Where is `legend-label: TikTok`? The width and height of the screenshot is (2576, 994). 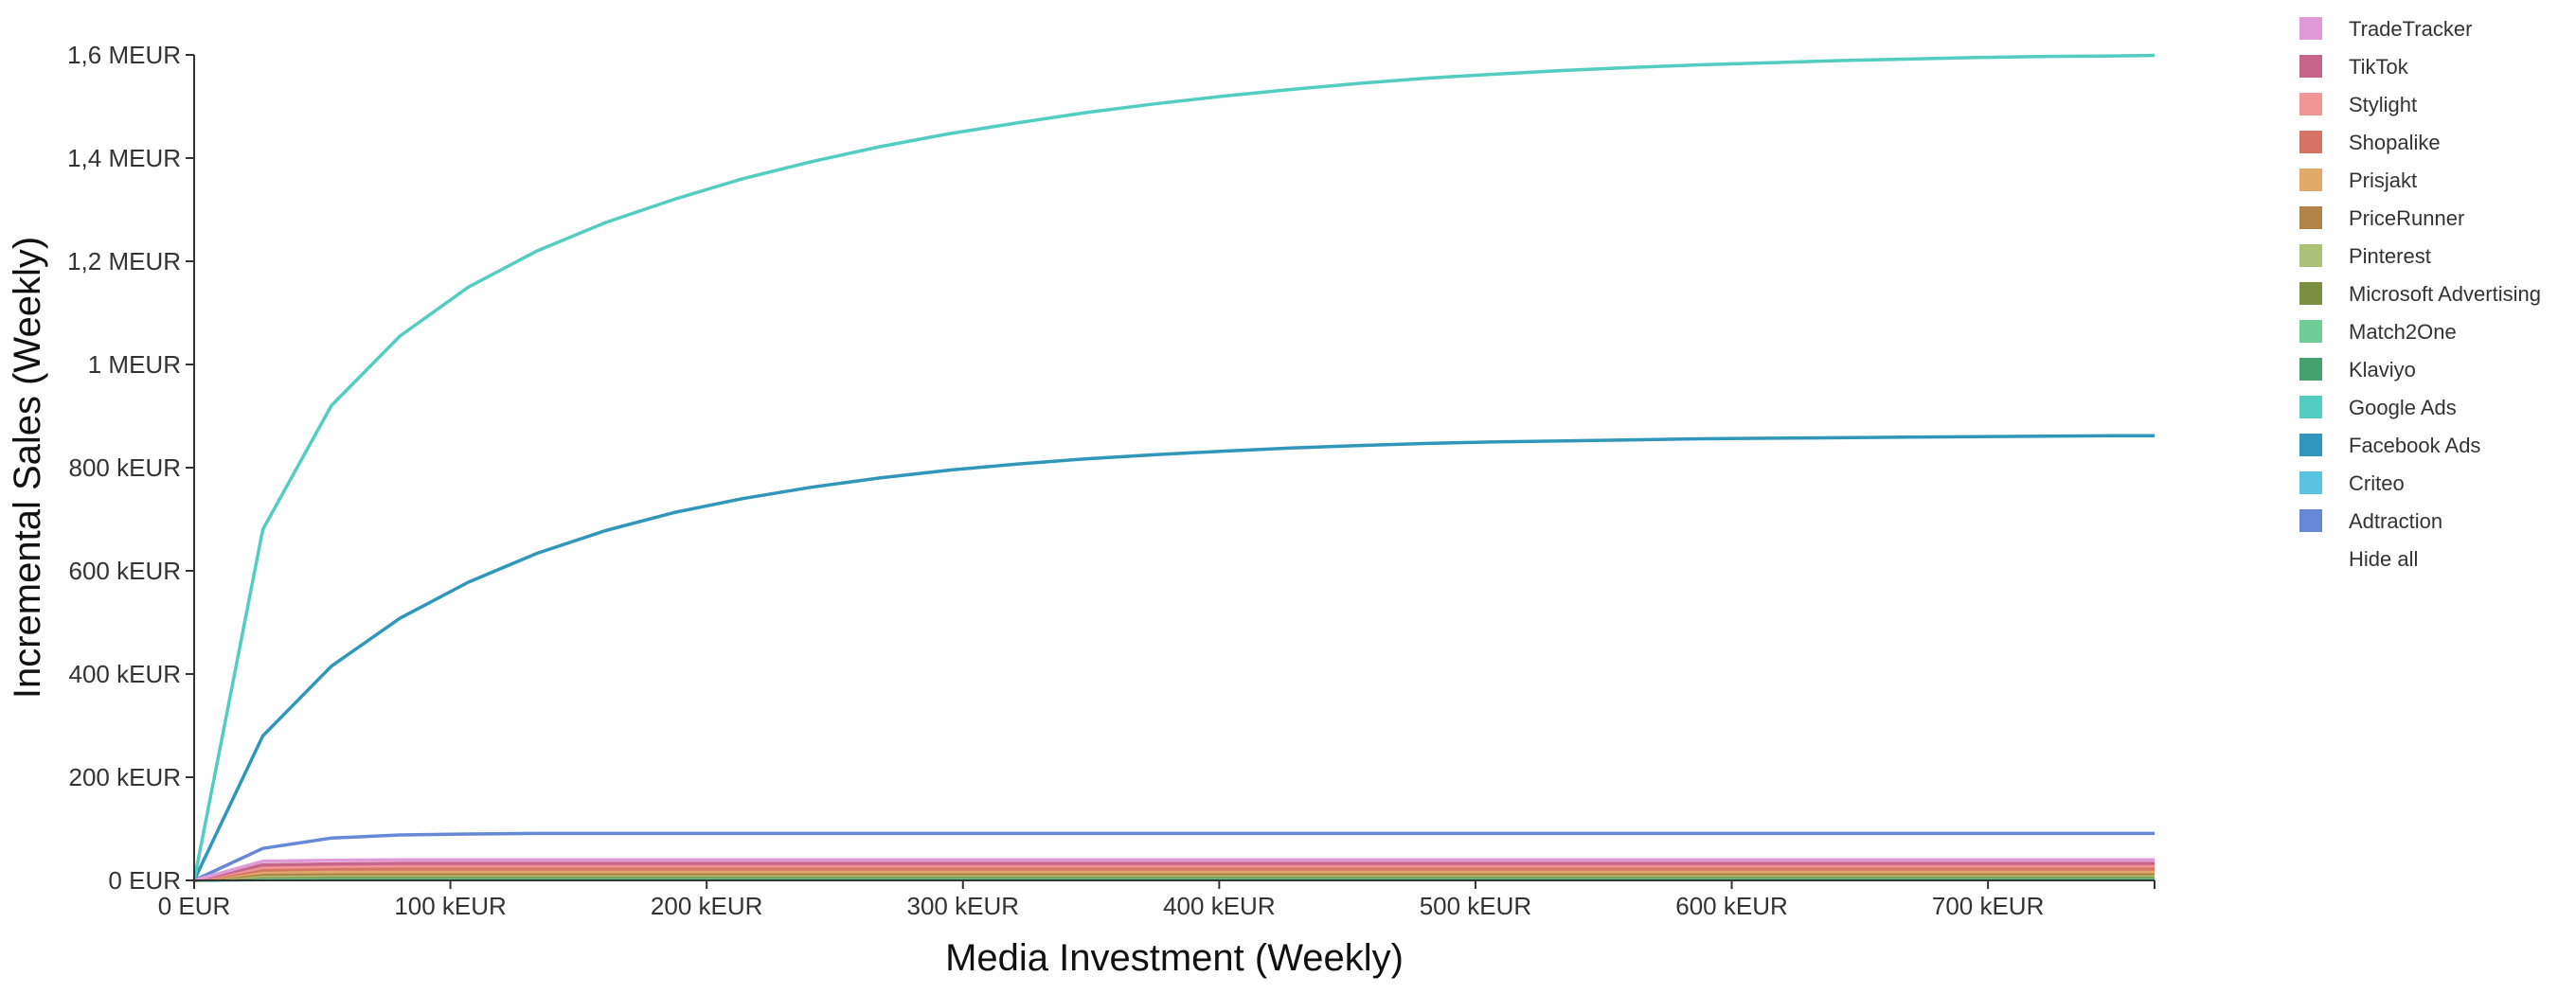
legend-label: TikTok is located at coordinates (2379, 67).